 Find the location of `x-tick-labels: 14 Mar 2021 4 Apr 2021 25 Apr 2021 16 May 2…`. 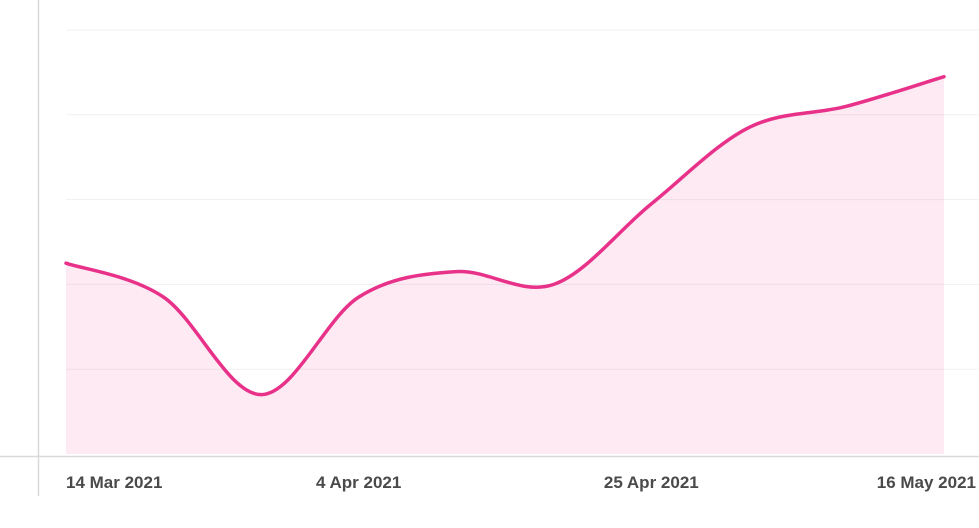

x-tick-labels: 14 Mar 2021 4 Apr 2021 25 Apr 2021 16 May 2… is located at coordinates (521, 482).